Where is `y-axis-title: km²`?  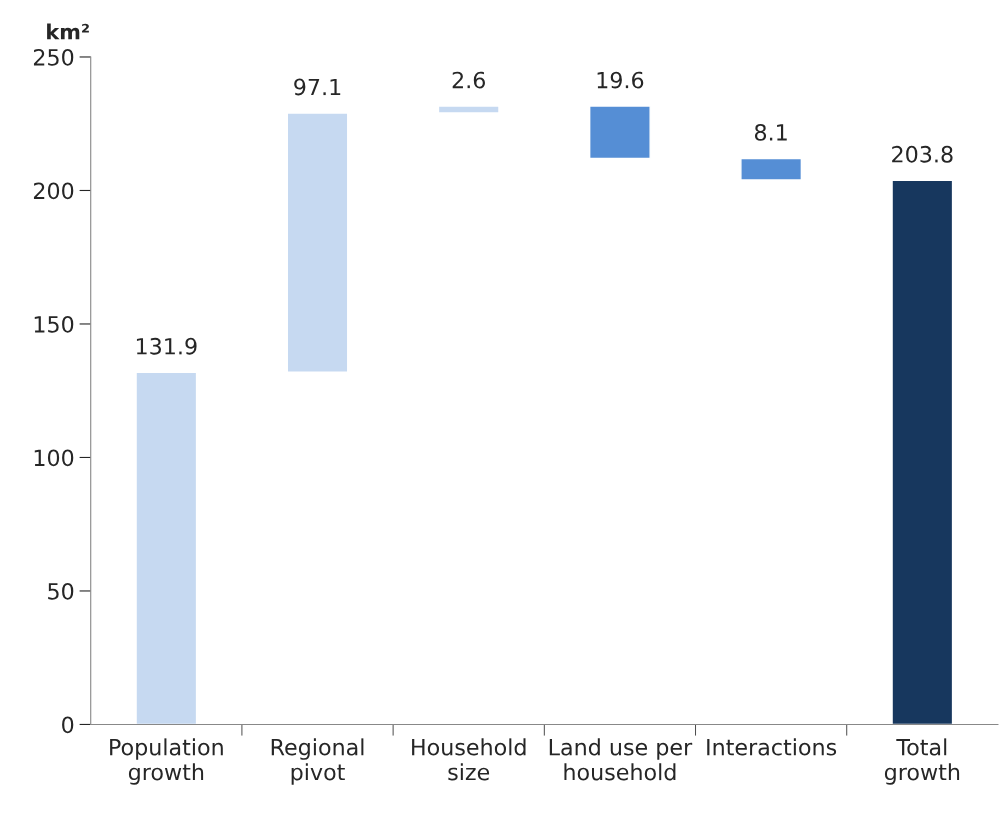
y-axis-title: km² is located at coordinates (68, 31).